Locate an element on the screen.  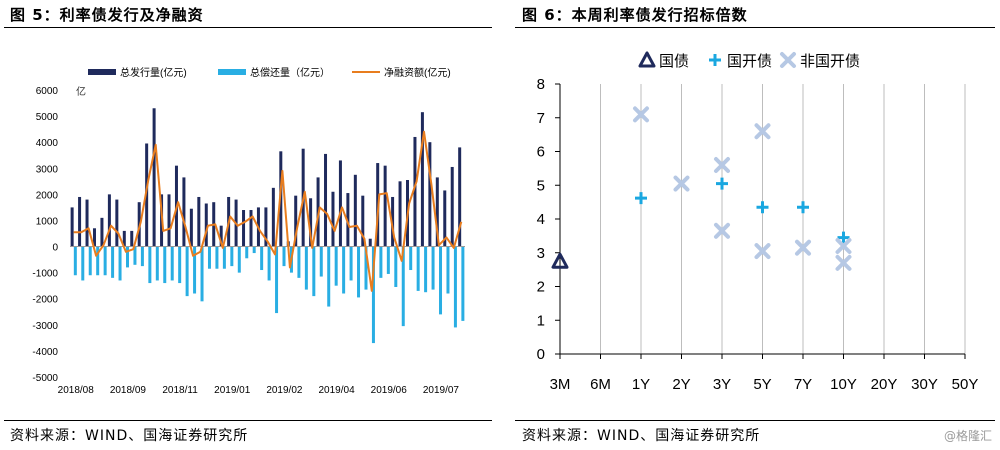
x-tick-label-7: 2019/07 is located at coordinates (441, 390).